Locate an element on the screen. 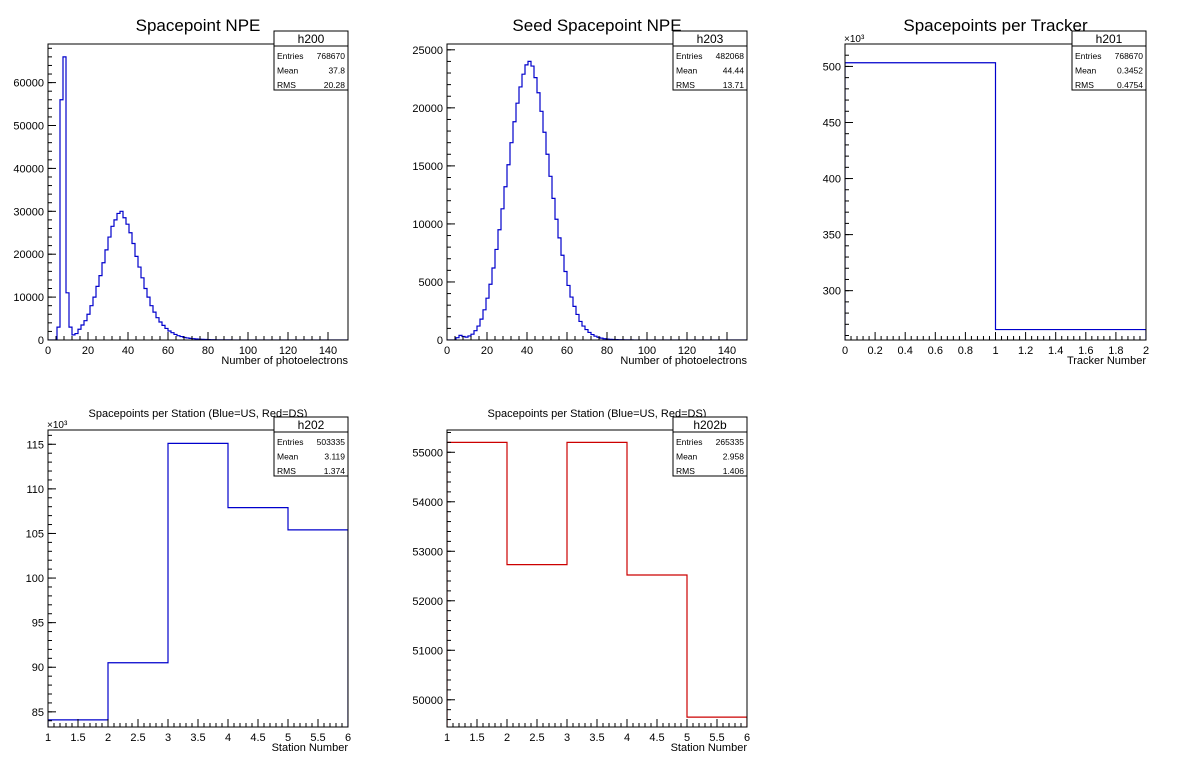 The width and height of the screenshot is (1196, 777). x-tick-label: 0.8 is located at coordinates (965, 351).